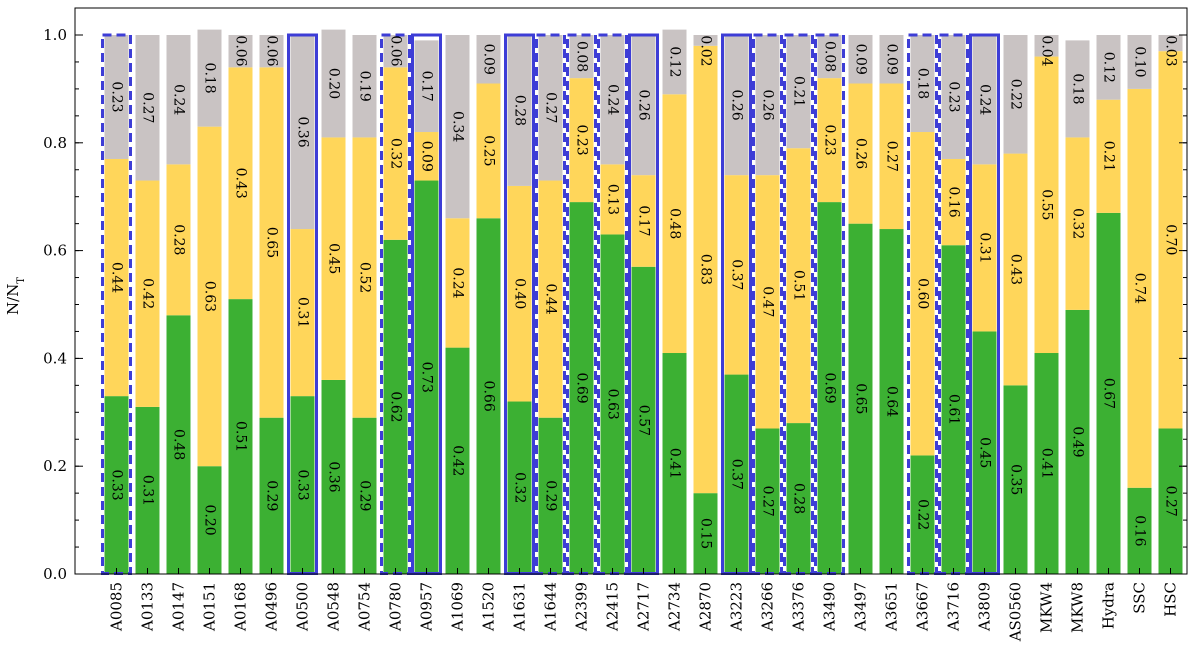 Image resolution: width=1200 pixels, height=648 pixels. I want to click on bar-segment-yellow-A2870, so click(705, 269).